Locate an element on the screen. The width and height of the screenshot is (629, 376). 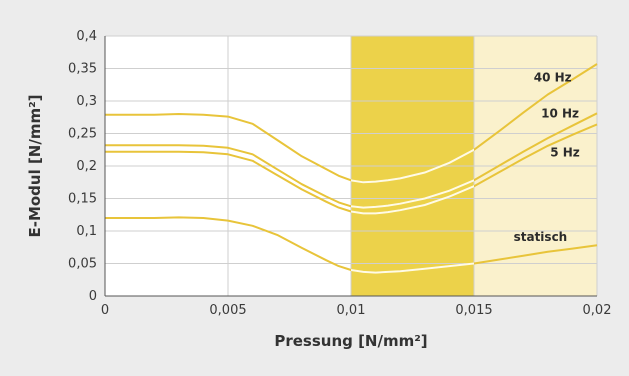
series-label-10-hz: 10 Hz is located at coordinates (560, 113).